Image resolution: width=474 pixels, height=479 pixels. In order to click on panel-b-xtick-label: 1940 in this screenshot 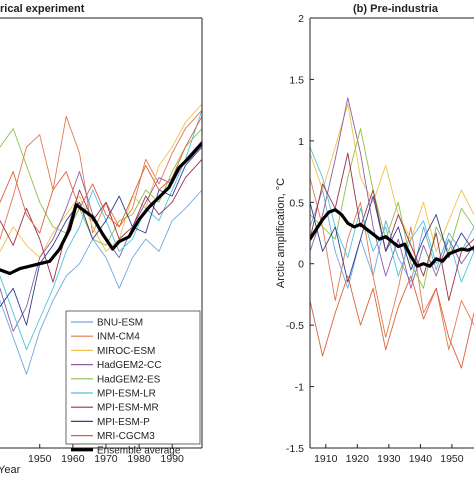, I will do `click(421, 459)`.